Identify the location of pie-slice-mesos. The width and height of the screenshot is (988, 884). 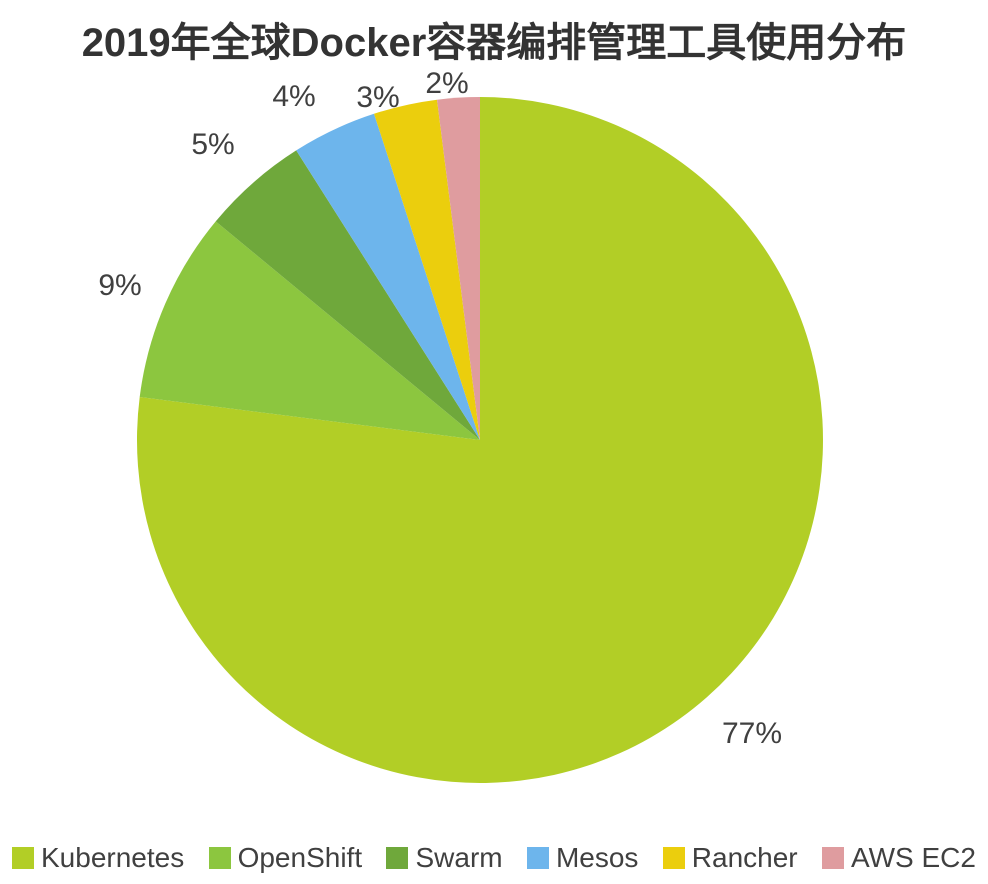
(388, 276).